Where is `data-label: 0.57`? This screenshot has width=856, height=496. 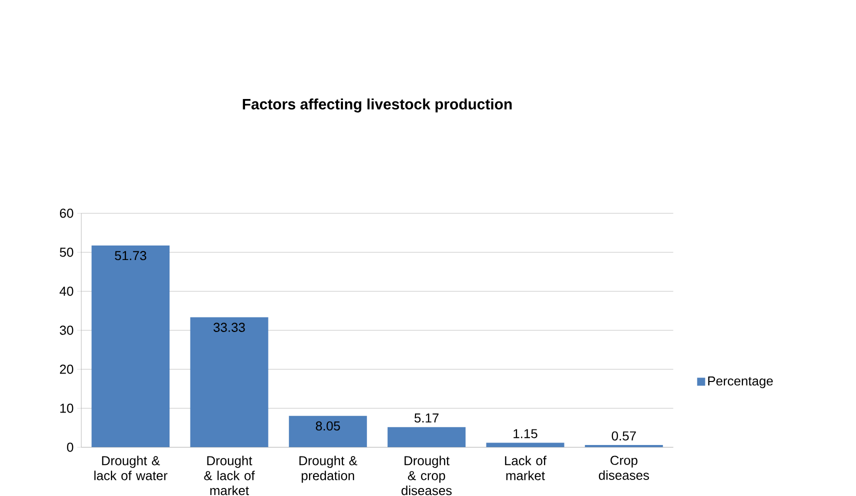 data-label: 0.57 is located at coordinates (624, 435).